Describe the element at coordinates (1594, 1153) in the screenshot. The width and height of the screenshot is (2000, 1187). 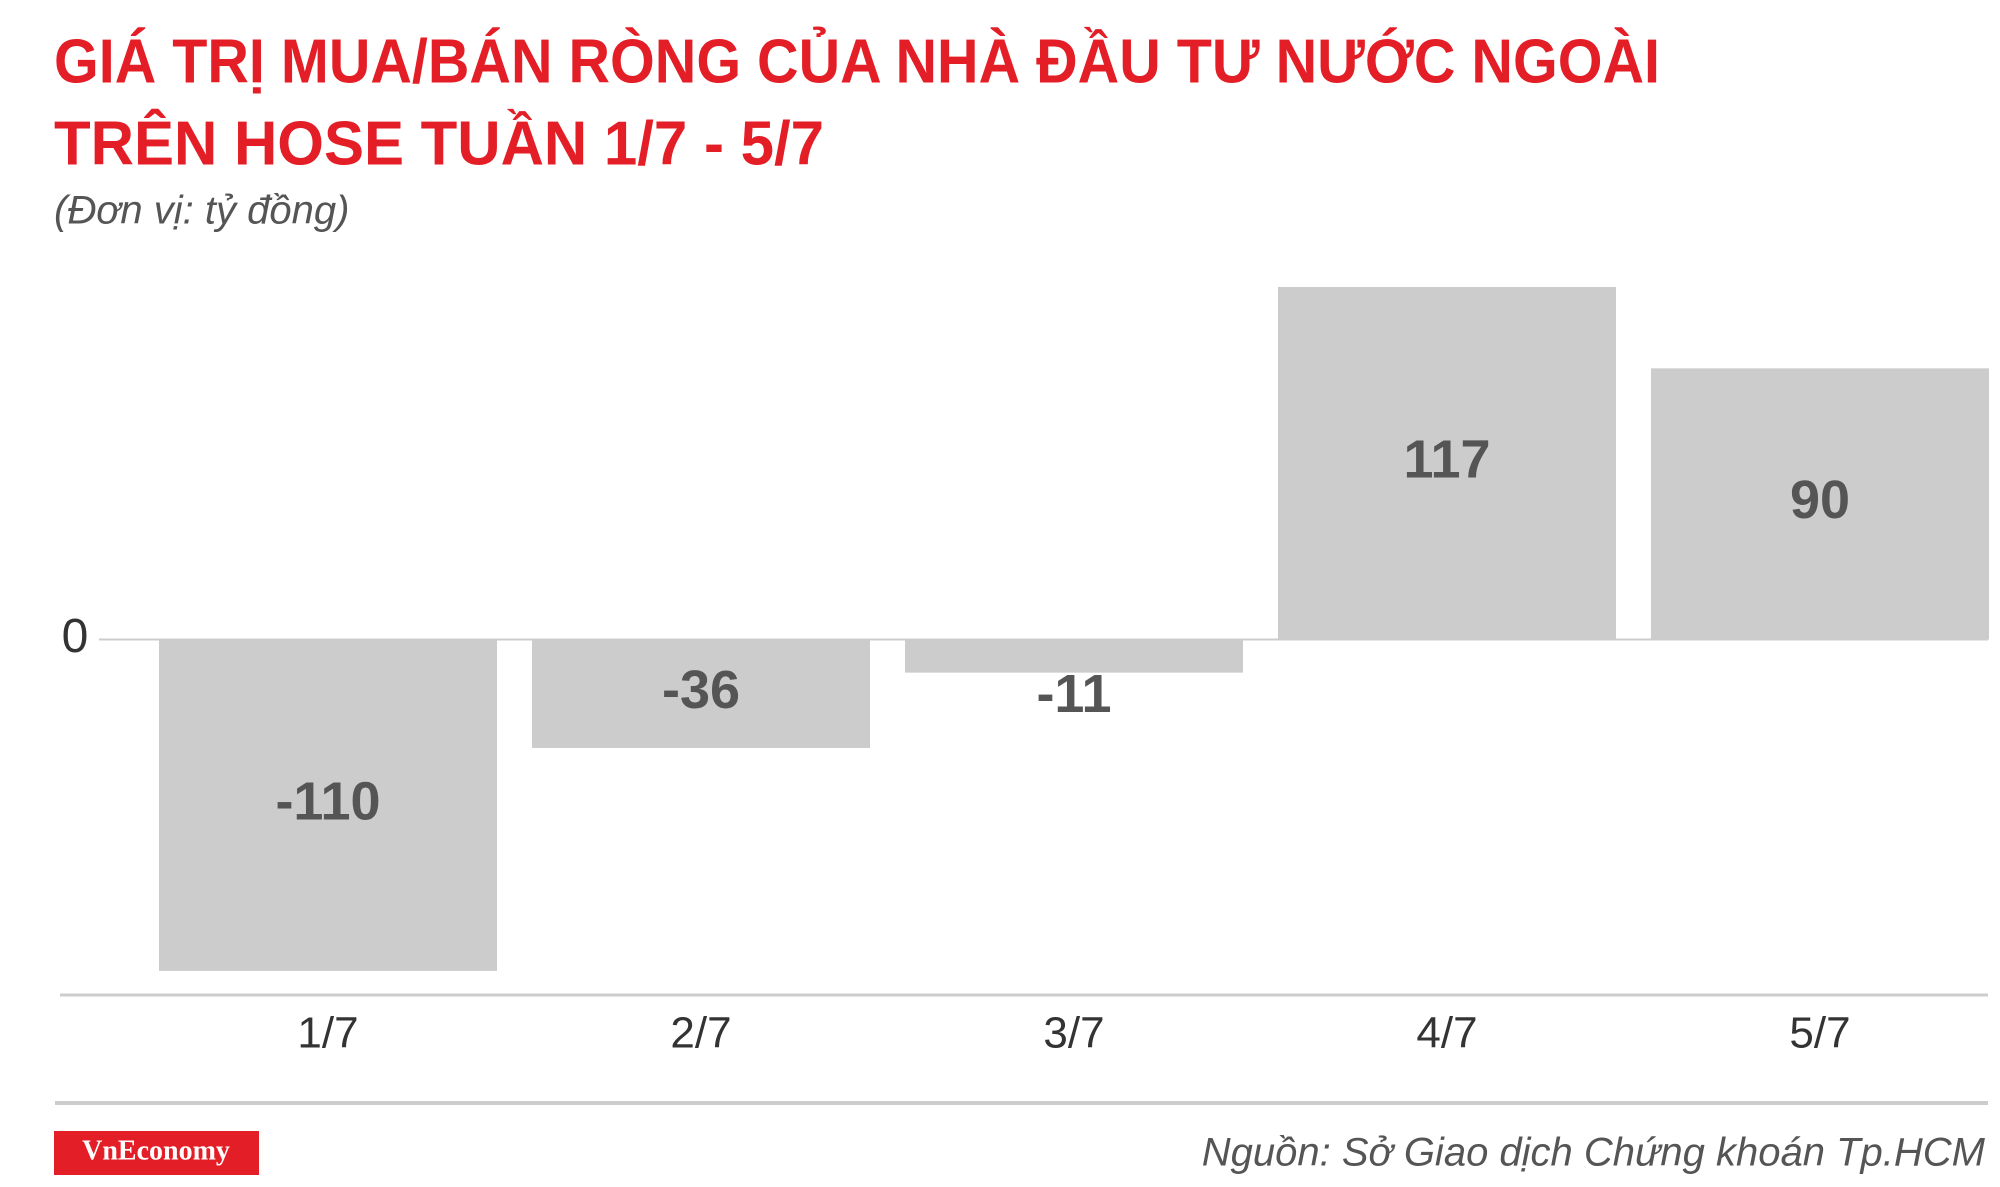
I see `source: Nguồn: Sở Giao dịch Chứng khoán Tp.HCM` at that location.